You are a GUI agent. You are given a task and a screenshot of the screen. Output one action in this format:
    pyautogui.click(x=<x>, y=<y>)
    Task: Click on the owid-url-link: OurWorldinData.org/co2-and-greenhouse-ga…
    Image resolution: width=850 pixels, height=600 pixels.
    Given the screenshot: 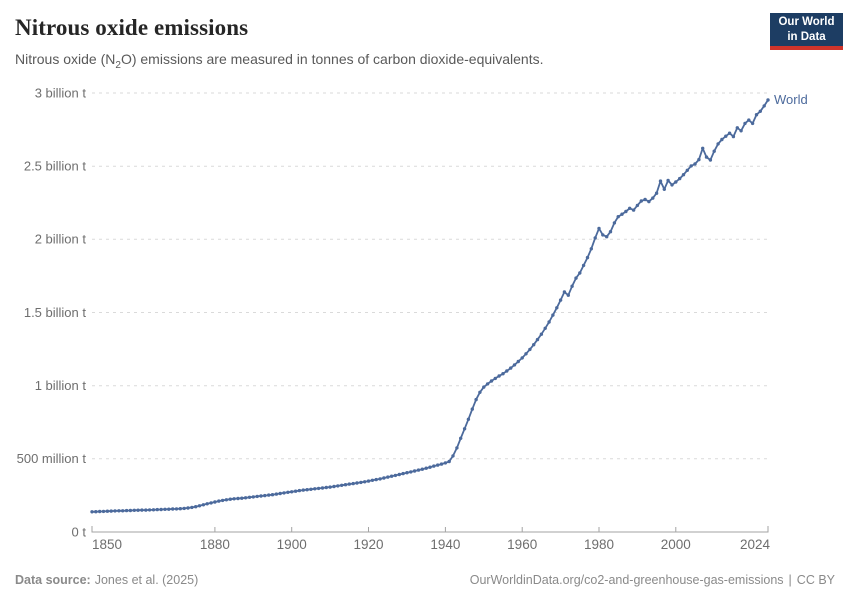 What is the action you would take?
    pyautogui.click(x=626, y=580)
    